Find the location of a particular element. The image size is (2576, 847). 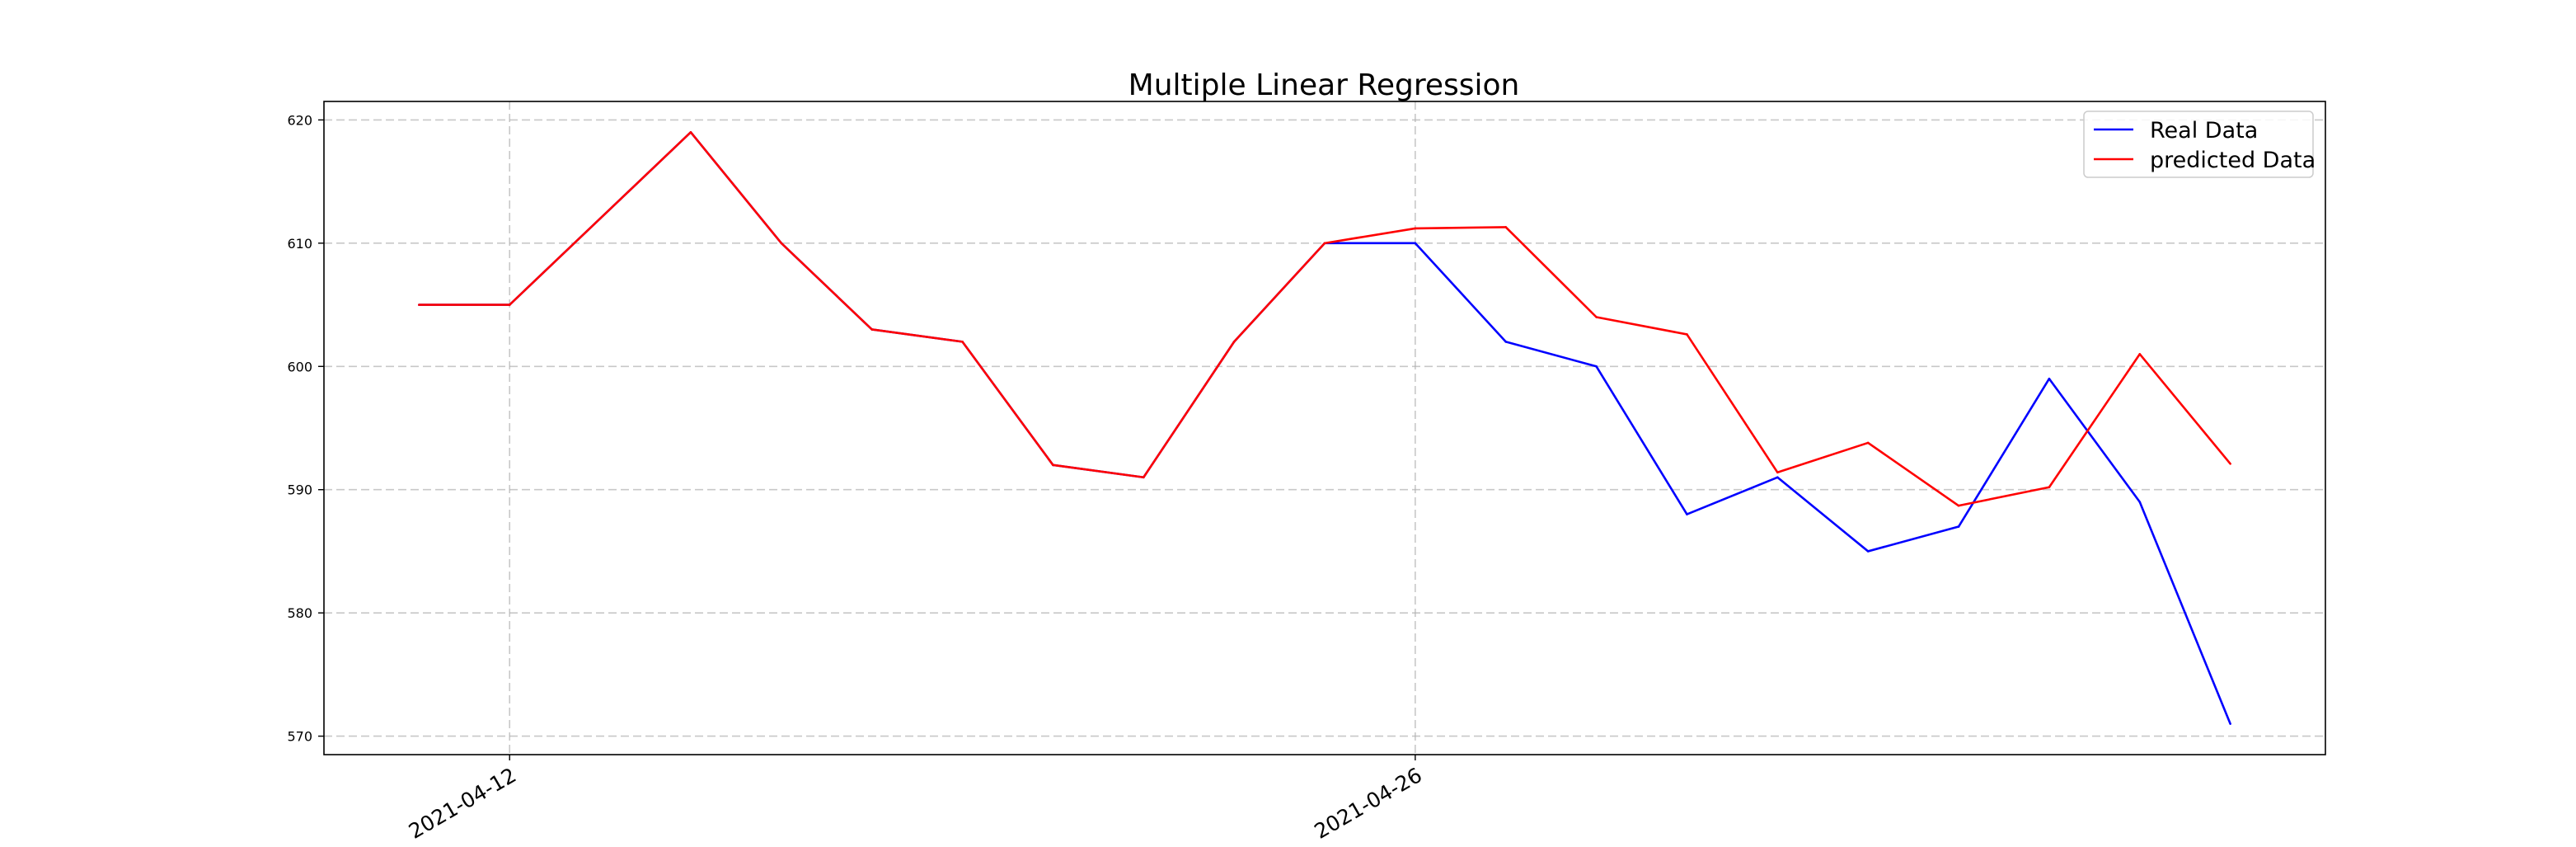

legend-box is located at coordinates (2198, 144).